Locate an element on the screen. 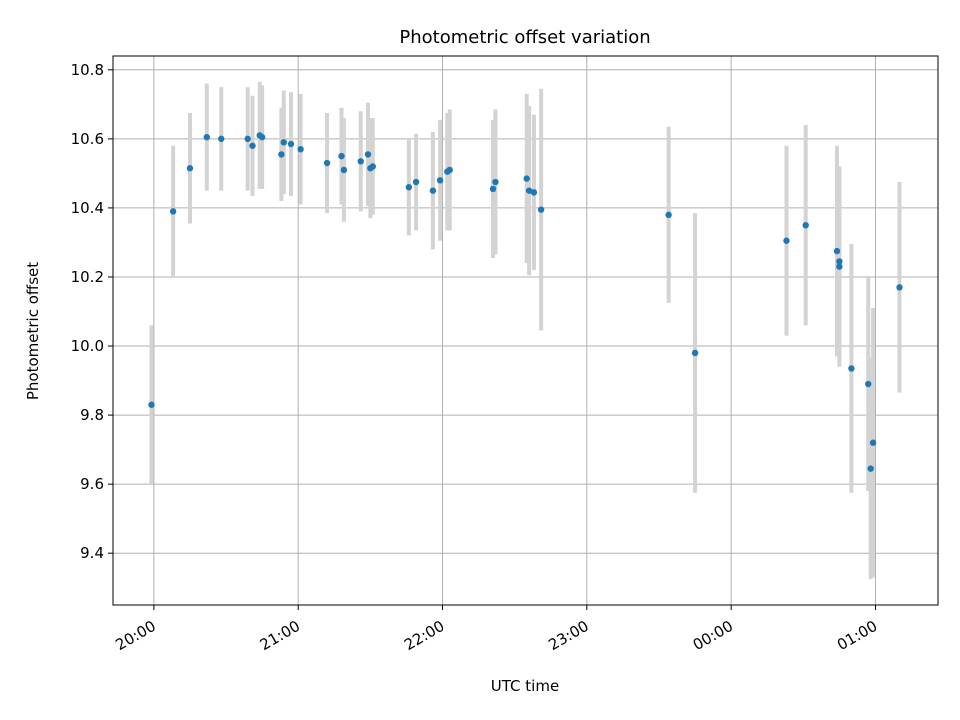  y-tick-label: 10.2 is located at coordinates (87, 277).